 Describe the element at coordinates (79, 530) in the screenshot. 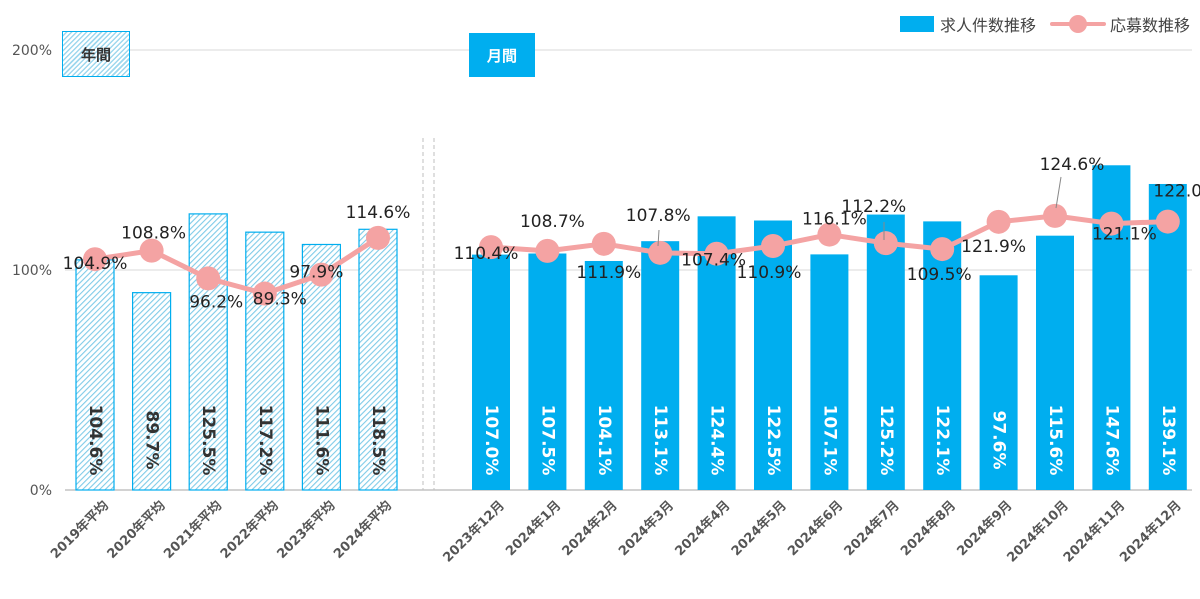

I see `x-tick-label: 2019年平均` at that location.